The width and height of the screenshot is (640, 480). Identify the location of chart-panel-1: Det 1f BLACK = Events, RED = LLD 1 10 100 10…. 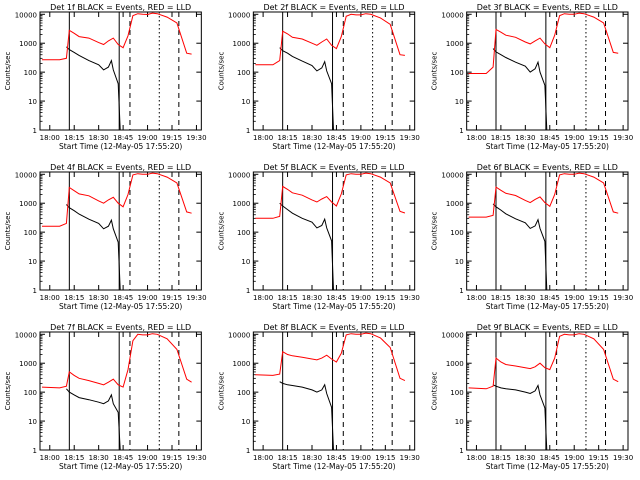
(105, 77).